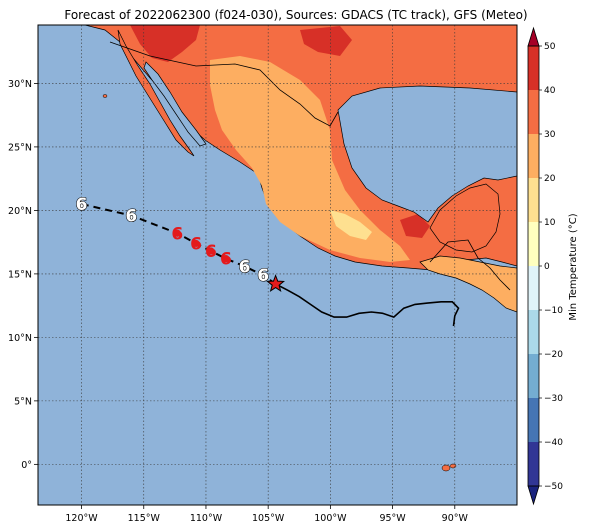 The height and width of the screenshot is (529, 592). What do you see at coordinates (20, 338) in the screenshot?
I see `lat-tick-label: 10°N` at bounding box center [20, 338].